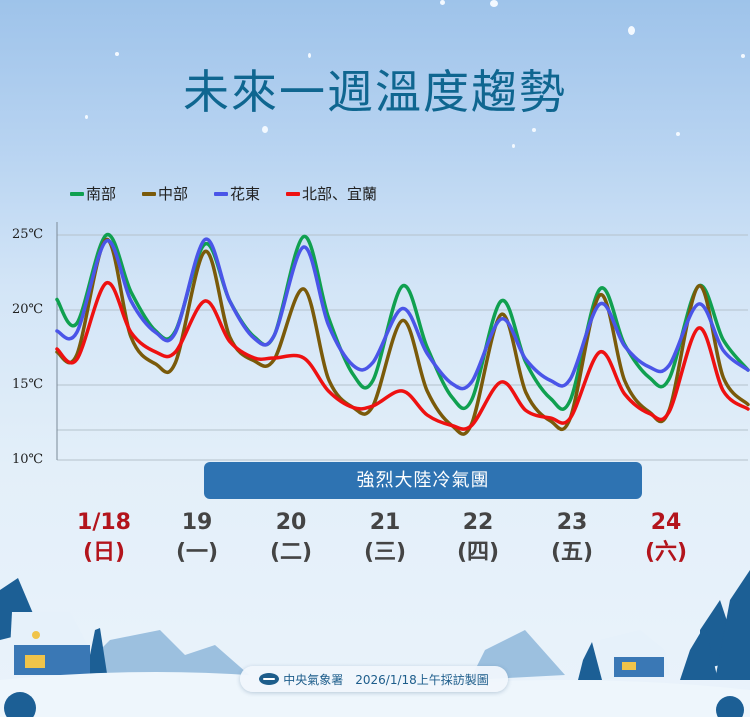  Describe the element at coordinates (313, 679) in the screenshot. I see `agency-name: 中央氣象署` at that location.